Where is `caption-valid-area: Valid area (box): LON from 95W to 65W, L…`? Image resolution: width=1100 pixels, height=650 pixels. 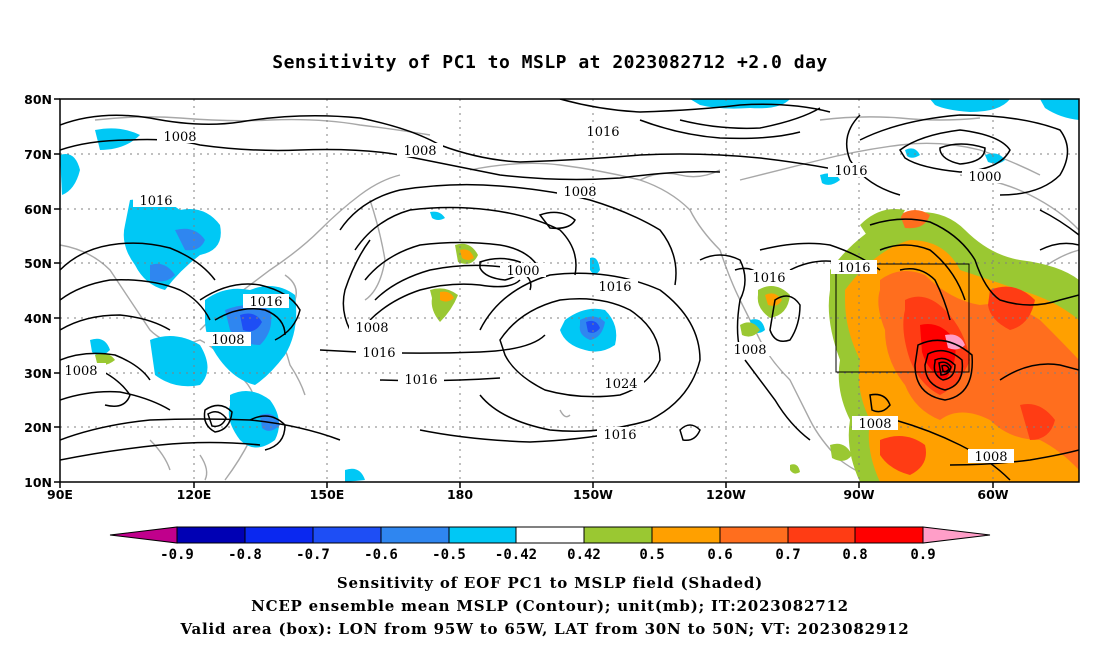 caption-valid-area: Valid area (box): LON from 95W to 65W, L… is located at coordinates (544, 629).